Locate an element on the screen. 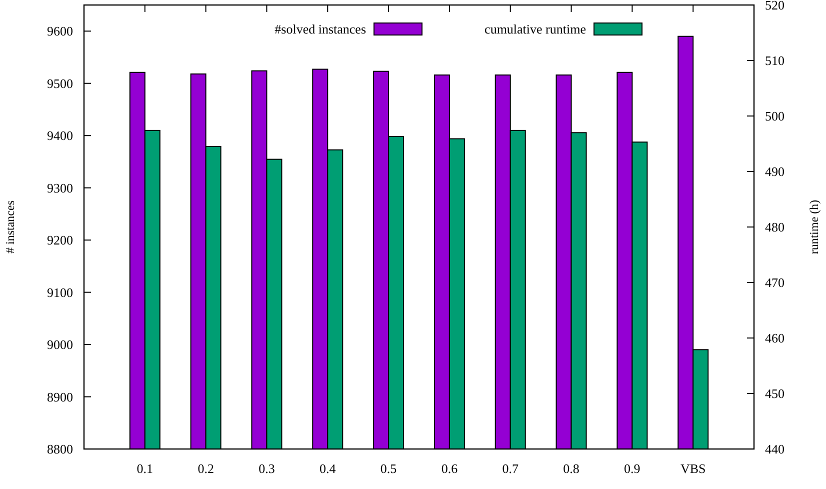 This screenshot has width=826, height=489. y2-axis-title: runtime (h) is located at coordinates (814, 227).